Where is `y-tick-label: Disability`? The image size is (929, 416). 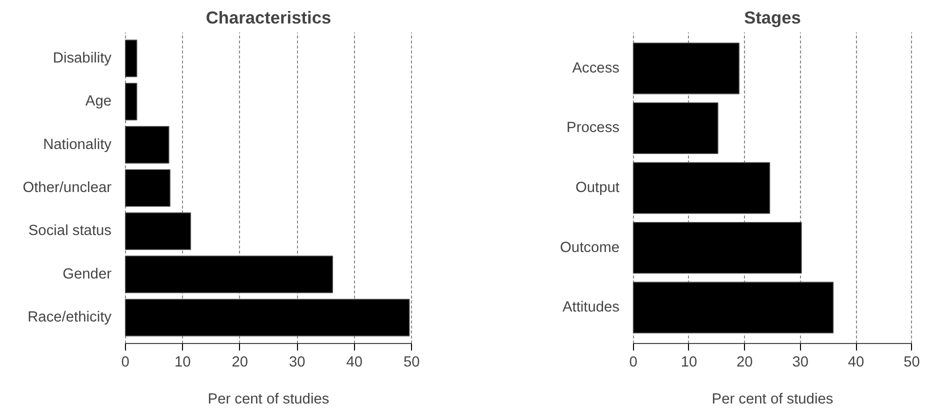
y-tick-label: Disability is located at coordinates (82, 58).